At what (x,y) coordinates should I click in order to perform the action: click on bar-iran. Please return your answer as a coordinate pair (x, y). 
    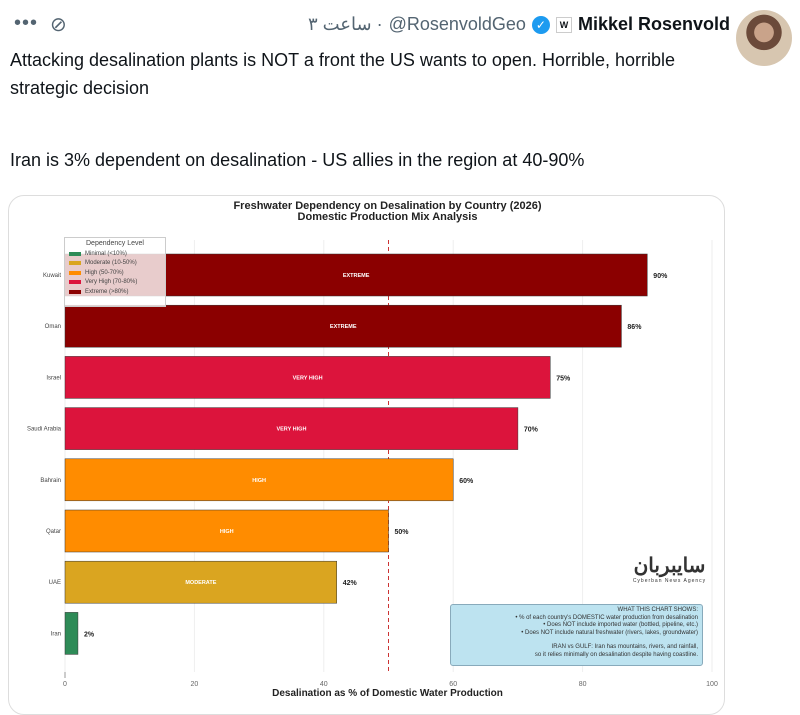
    Looking at the image, I should click on (71, 633).